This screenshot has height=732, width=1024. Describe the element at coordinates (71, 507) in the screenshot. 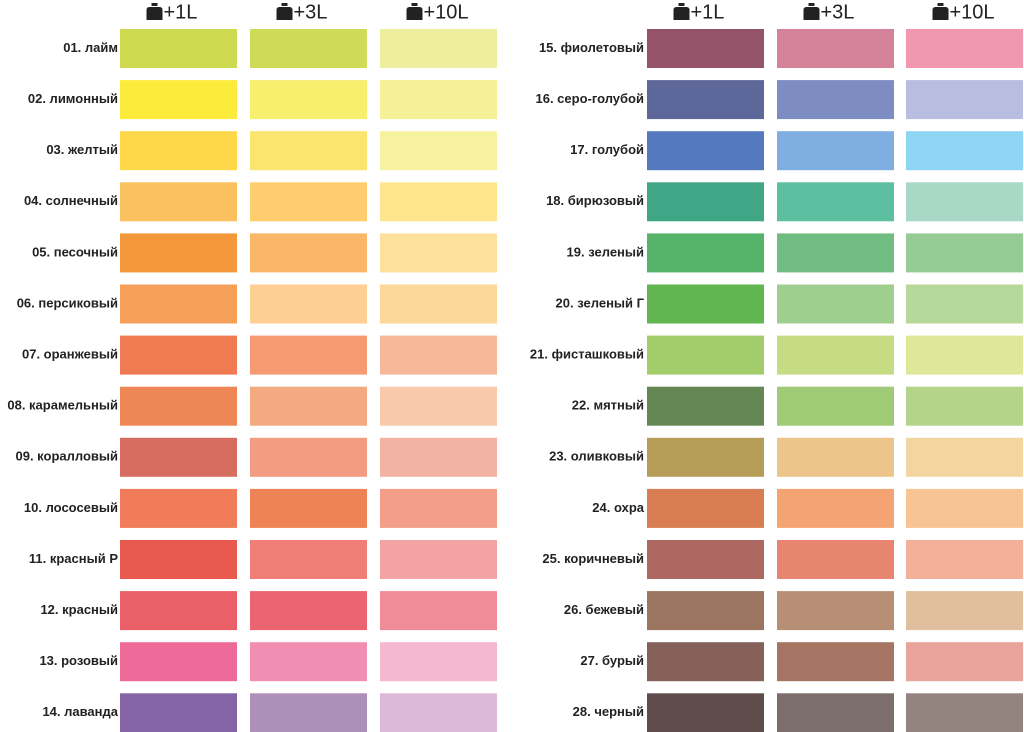

I see `row-label: 10. лососевый` at that location.